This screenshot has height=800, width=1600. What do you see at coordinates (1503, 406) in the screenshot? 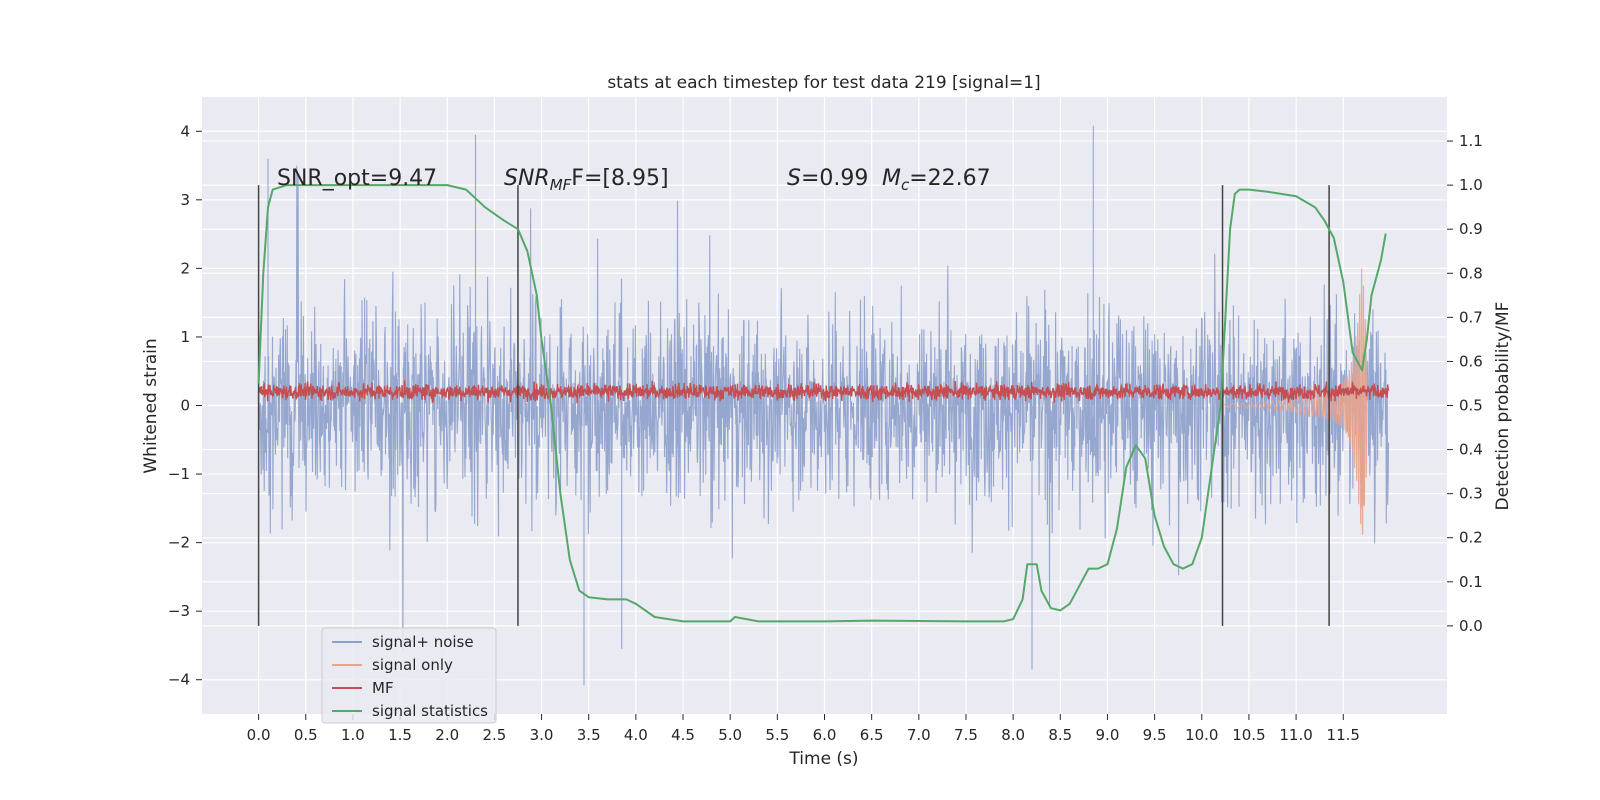
I see `y-axis-right-label: Detection probability/MF` at bounding box center [1503, 406].